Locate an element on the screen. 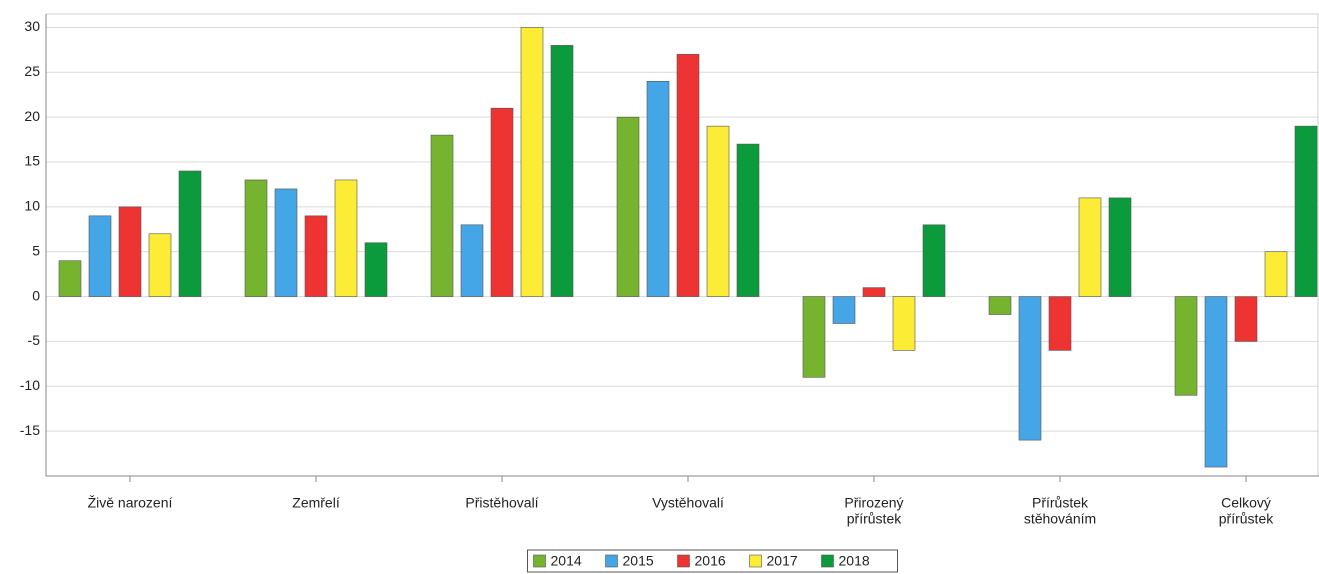 The height and width of the screenshot is (574, 1319). x-tick-label: Přistěhovalí is located at coordinates (501, 503).